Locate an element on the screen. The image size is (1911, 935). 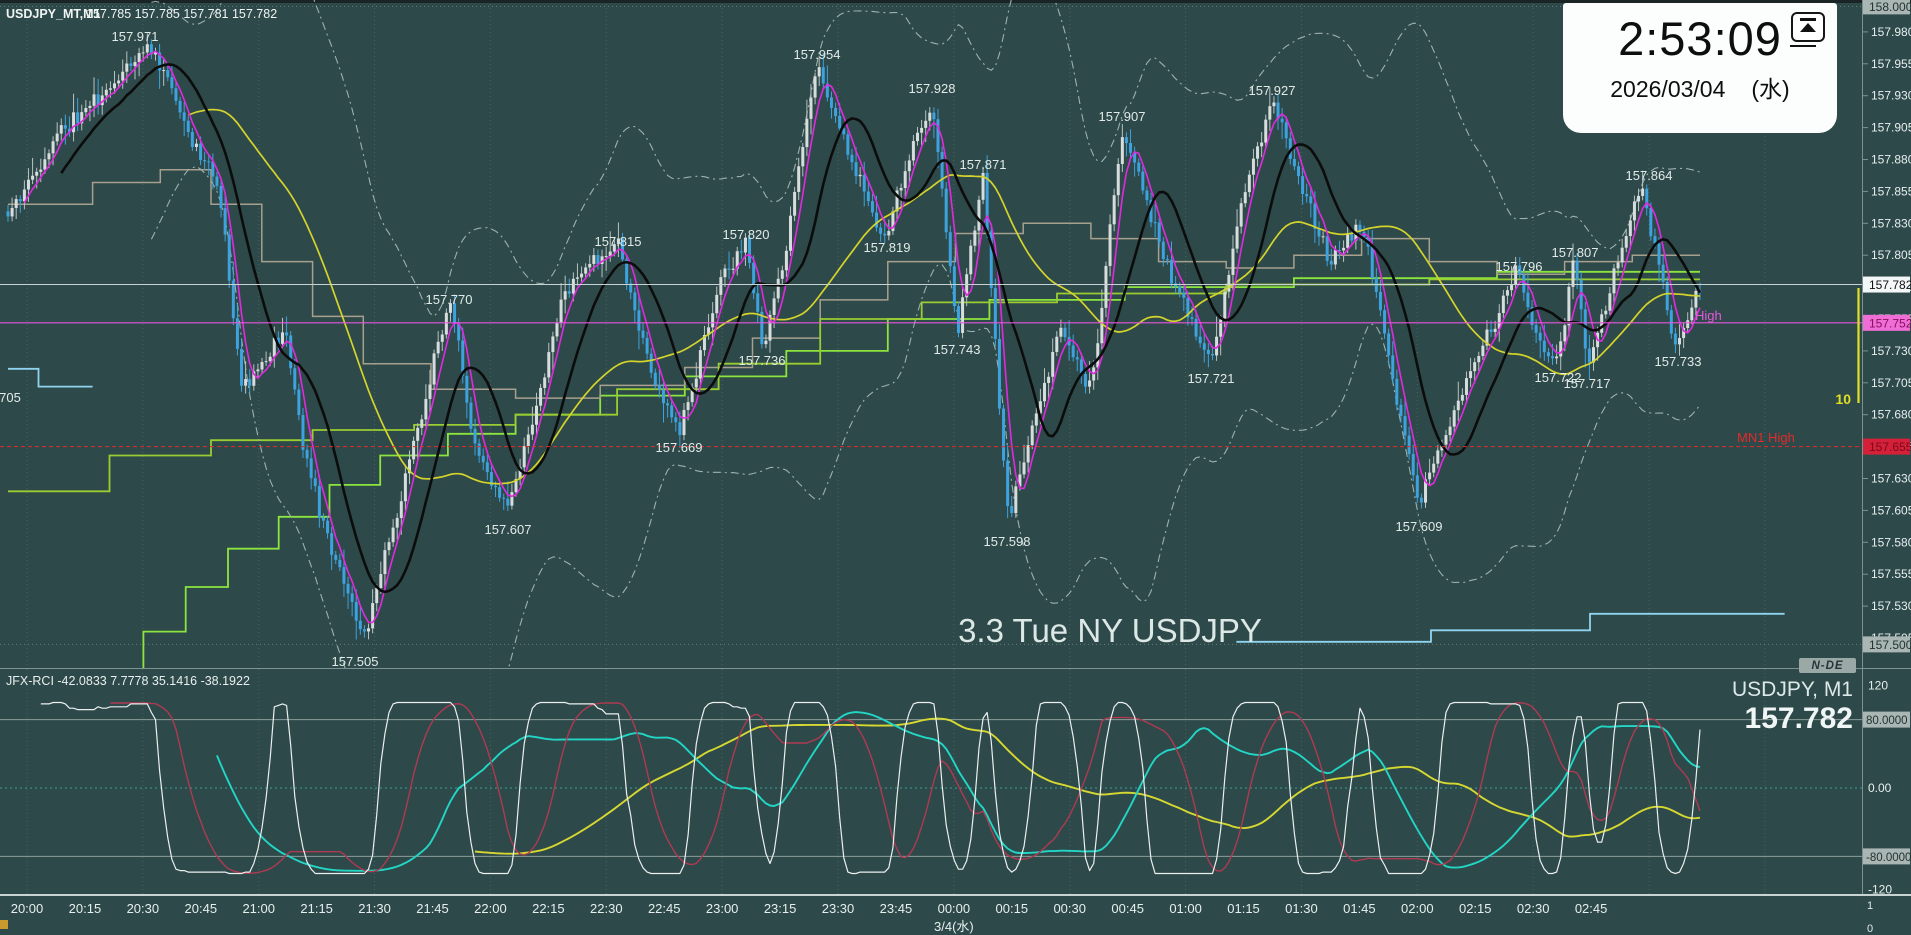
clock-widget: 2:53:09 2026/03/04 (水) is located at coordinates (1700, 68).